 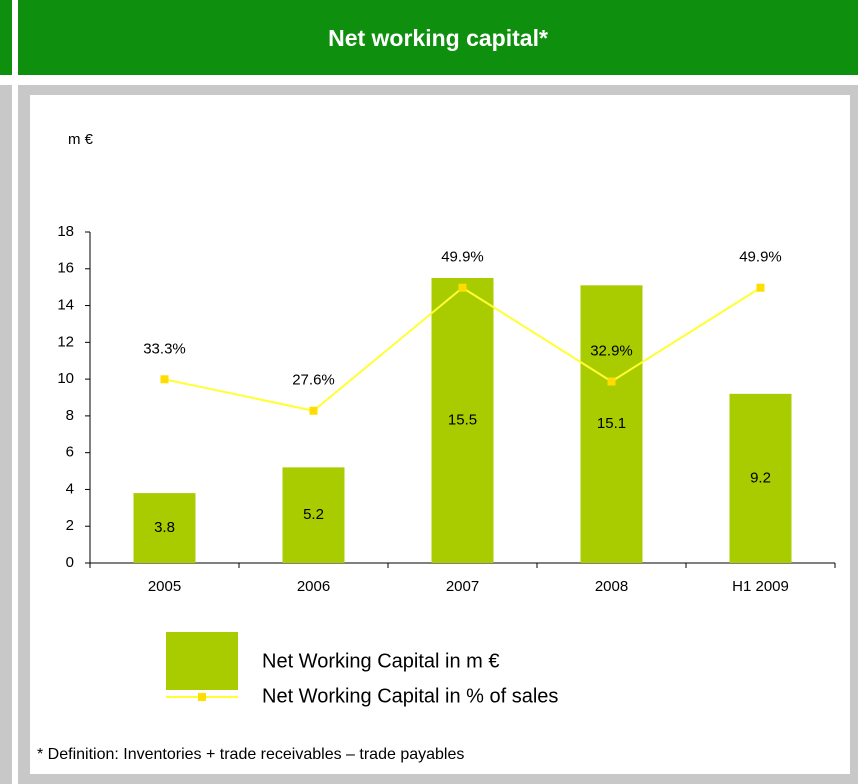 I want to click on chart-title: Net working capital*, so click(x=438, y=38).